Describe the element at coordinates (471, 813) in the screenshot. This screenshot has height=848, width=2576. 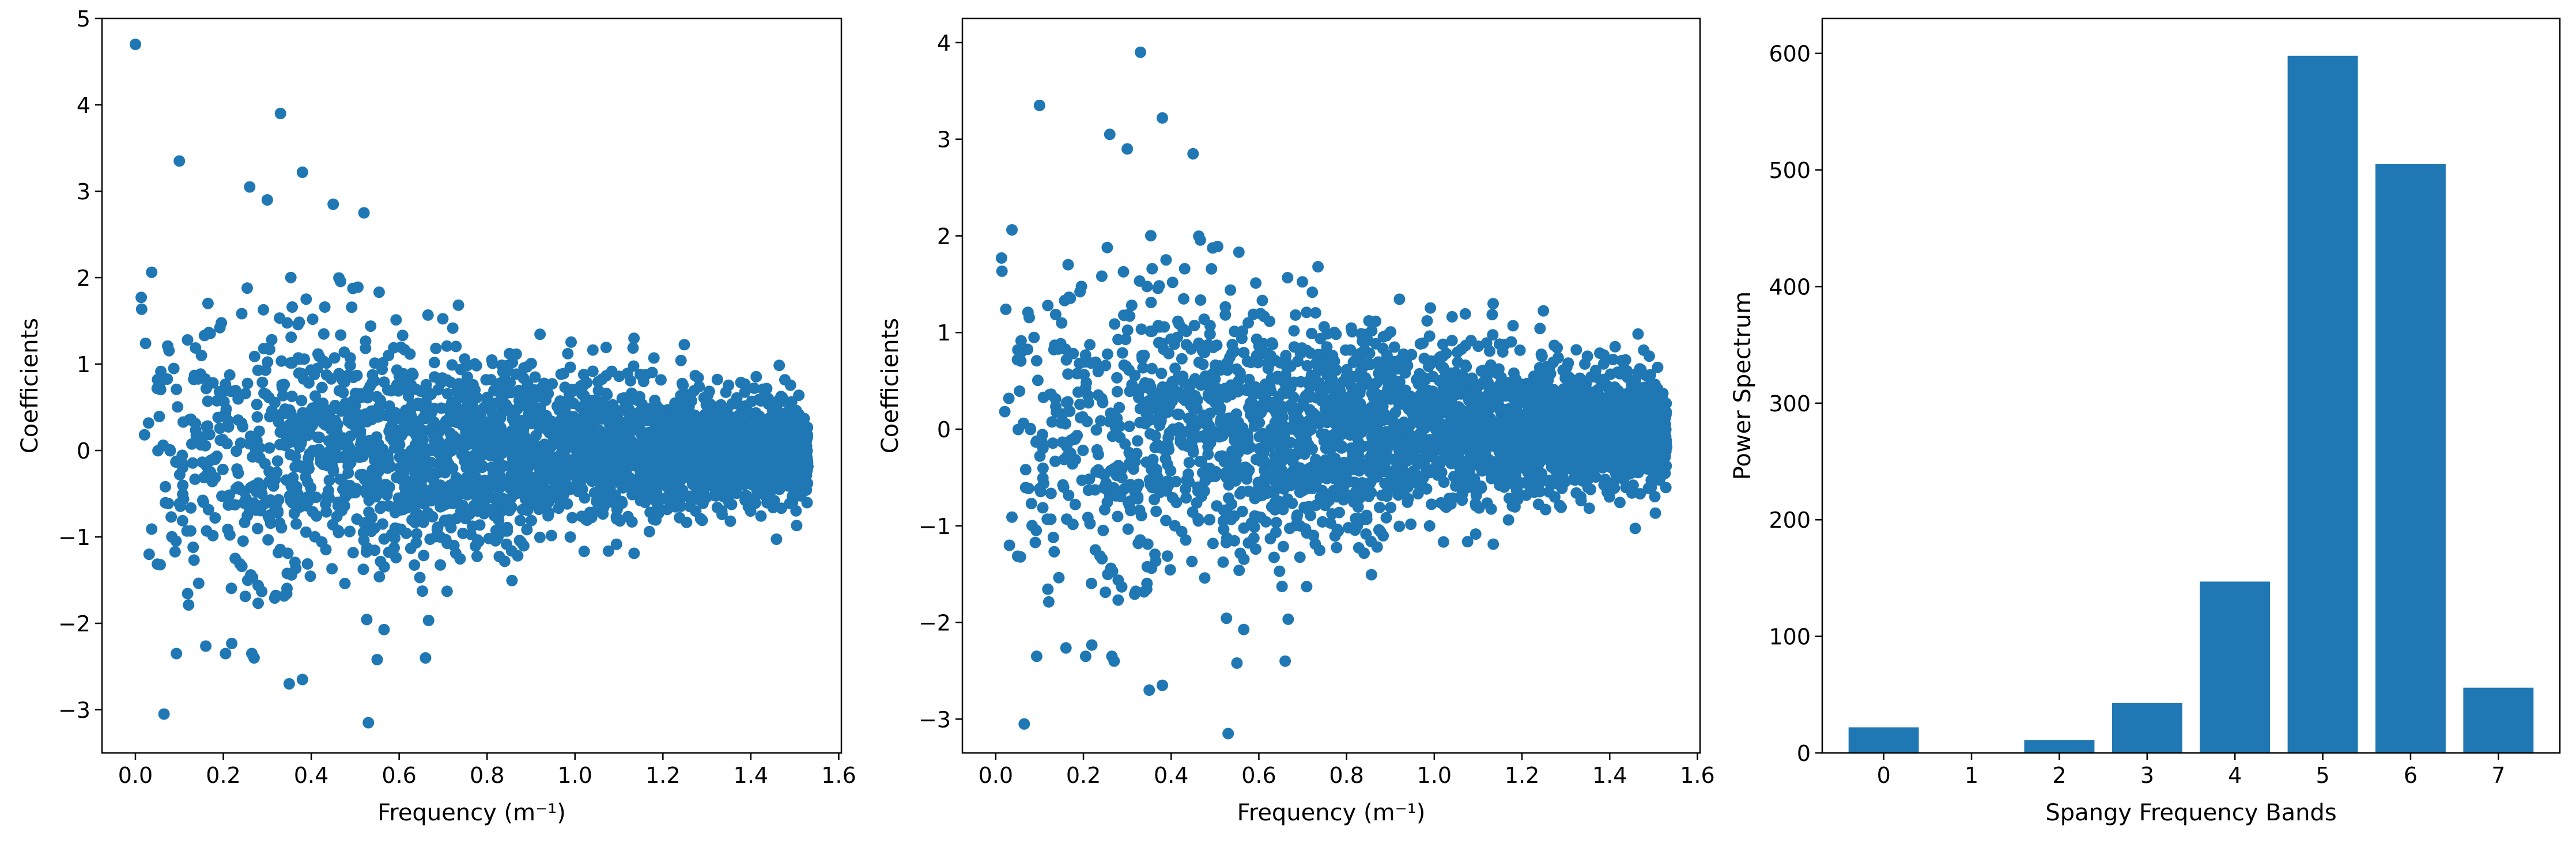
I see `x-axis-label: Frequency (m⁻¹)` at that location.